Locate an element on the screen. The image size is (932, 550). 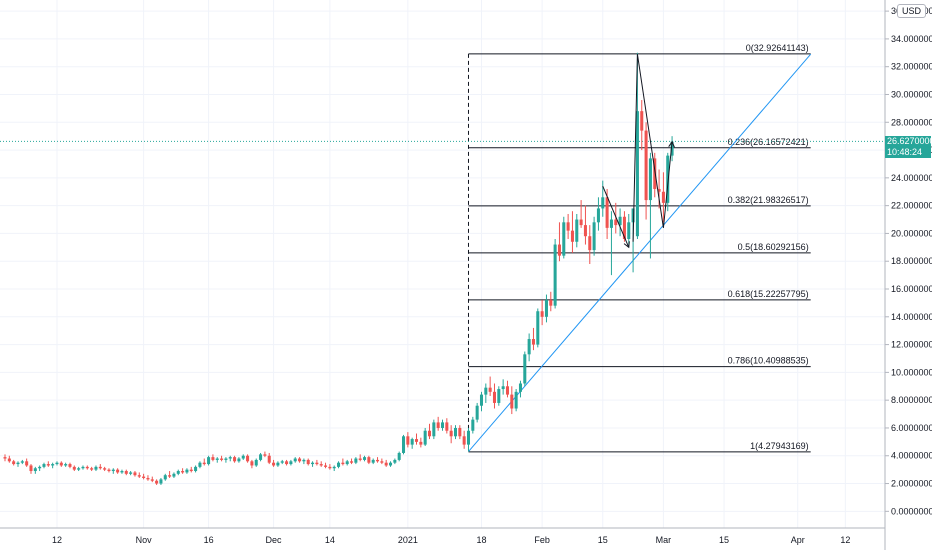
x-tick-label: 2021 is located at coordinates (408, 540).